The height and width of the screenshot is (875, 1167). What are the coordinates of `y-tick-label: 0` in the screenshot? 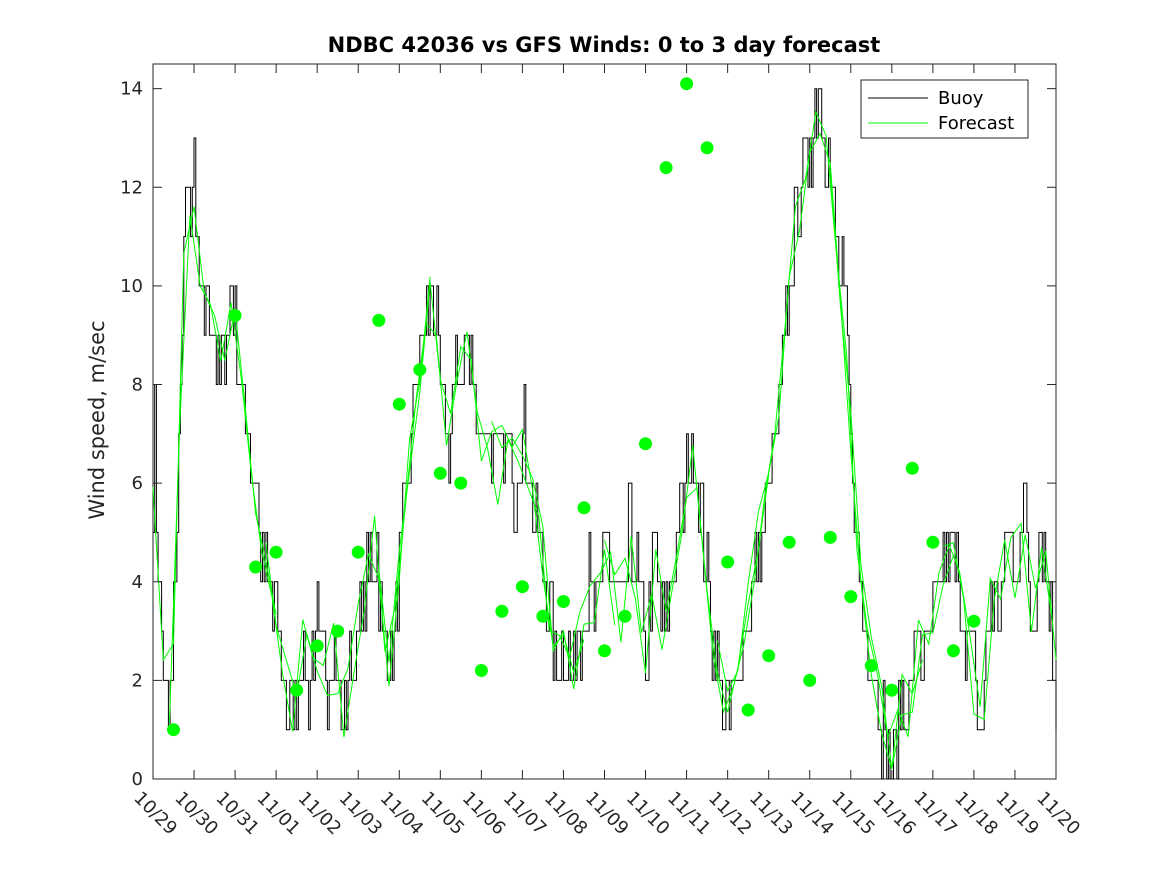 It's located at (137, 779).